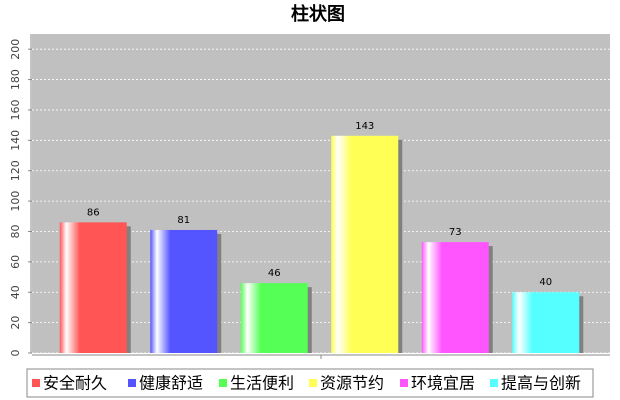 This screenshot has height=400, width=620. Describe the element at coordinates (364, 126) in the screenshot. I see `value-label: 143` at that location.